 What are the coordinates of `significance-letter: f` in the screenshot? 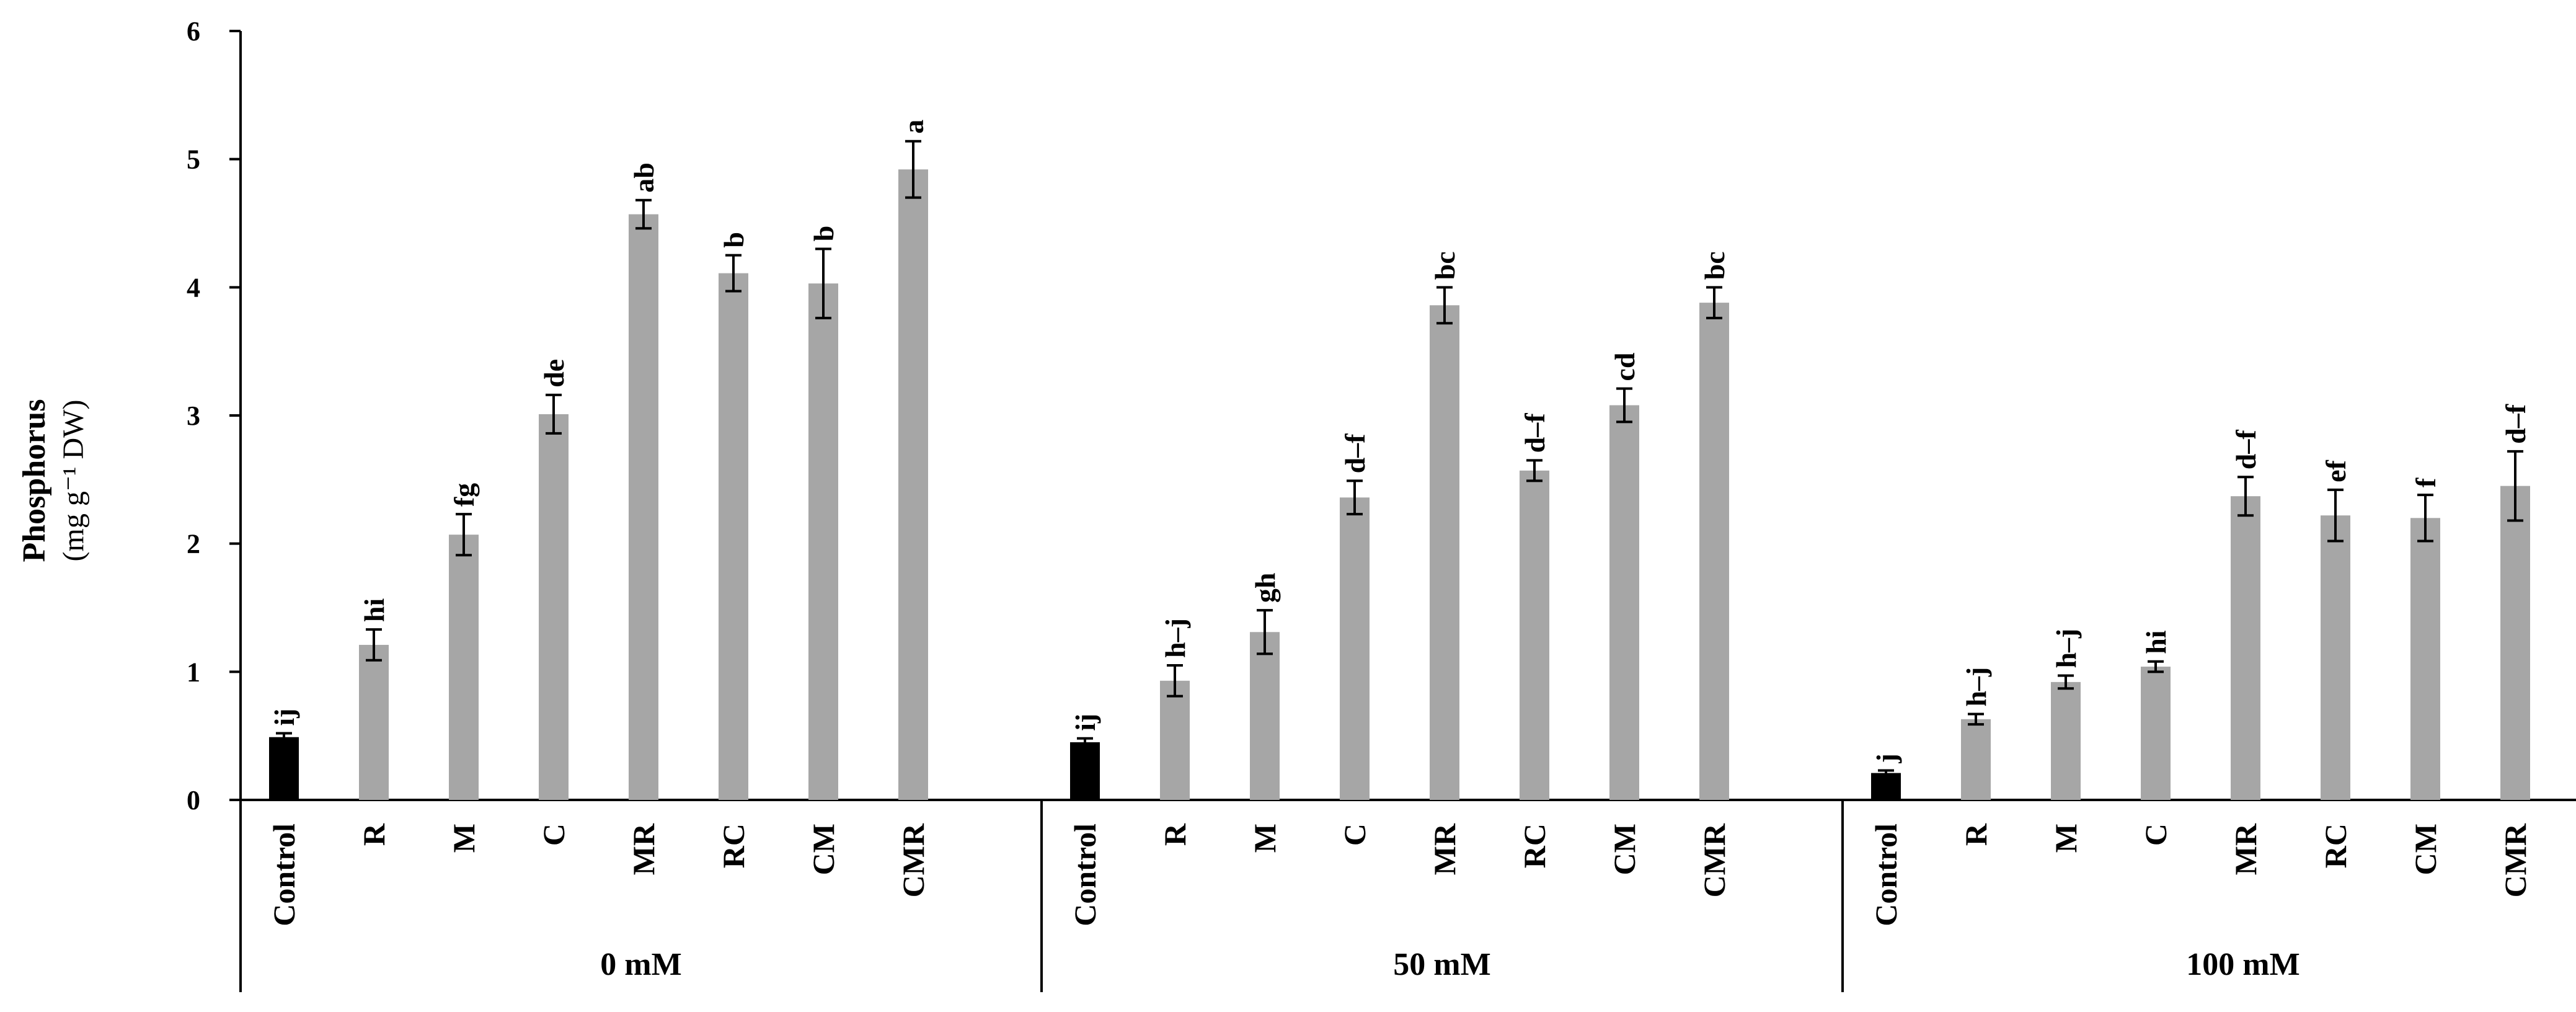 It's located at (2425, 482).